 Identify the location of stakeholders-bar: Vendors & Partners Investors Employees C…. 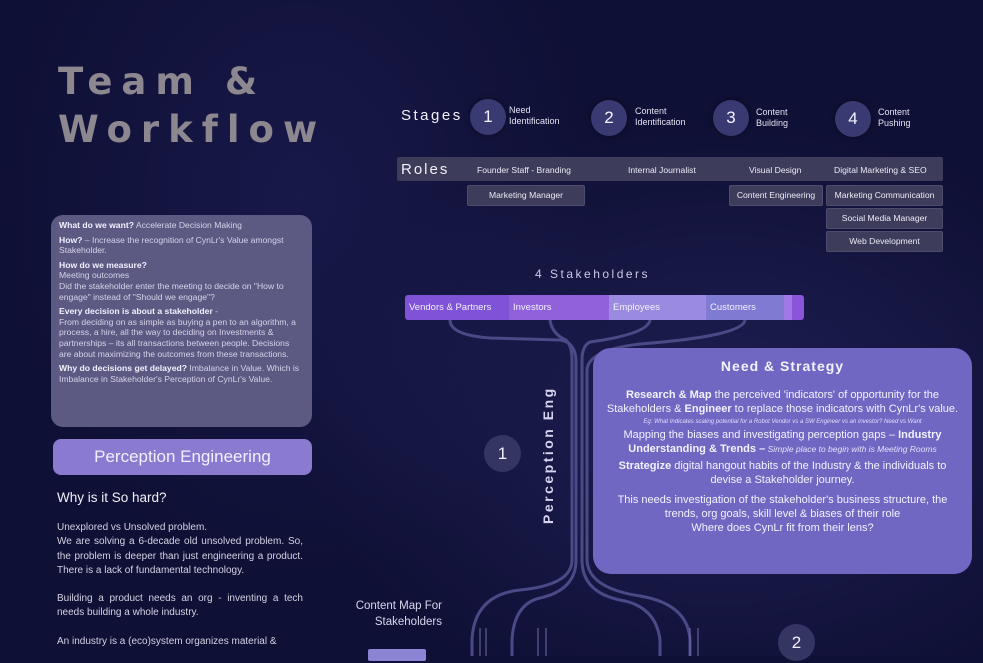
(604, 307).